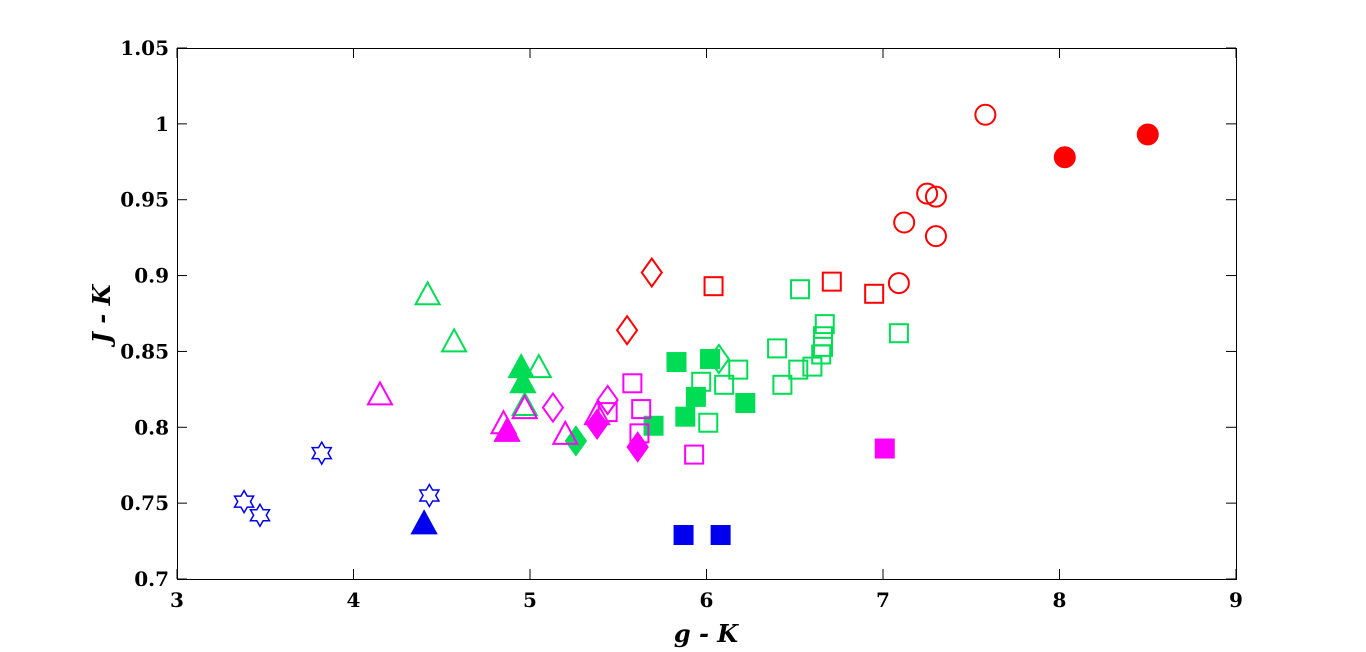  Describe the element at coordinates (883, 600) in the screenshot. I see `x-tick-label: 7` at that location.